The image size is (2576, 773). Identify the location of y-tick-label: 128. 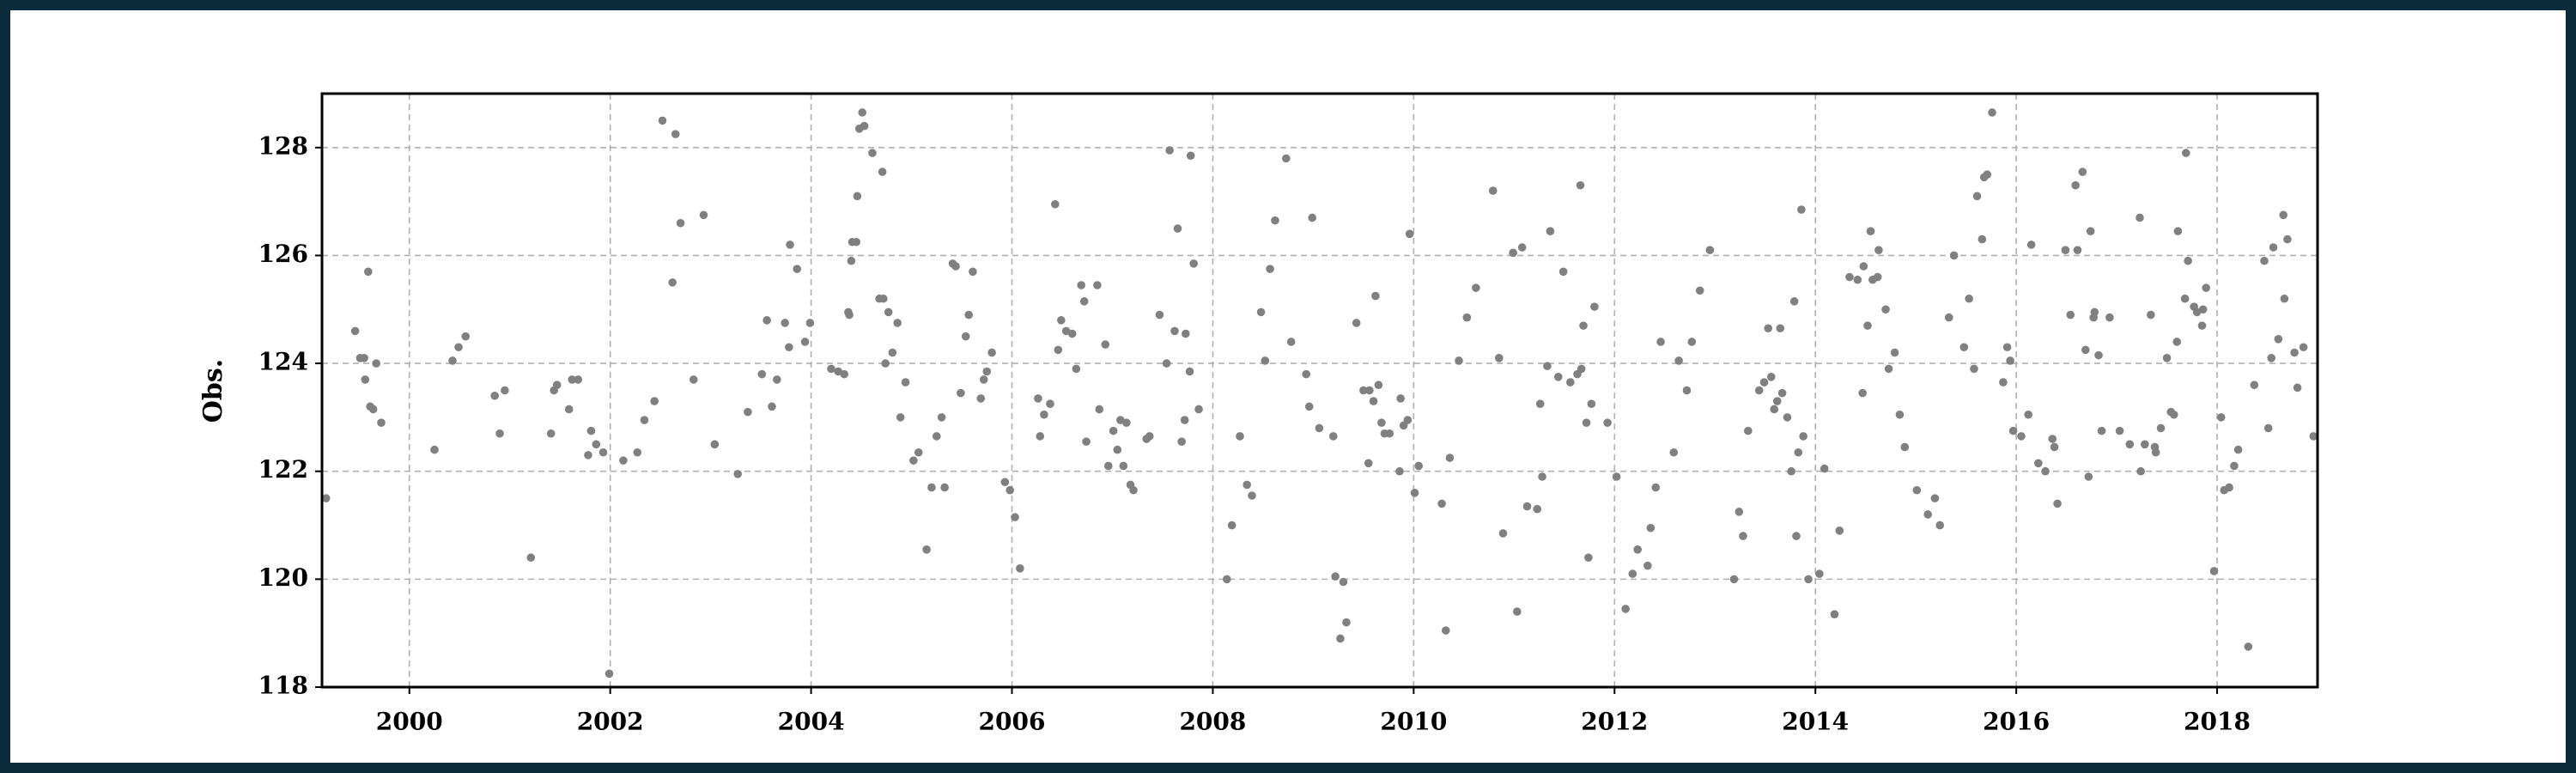
(283, 145).